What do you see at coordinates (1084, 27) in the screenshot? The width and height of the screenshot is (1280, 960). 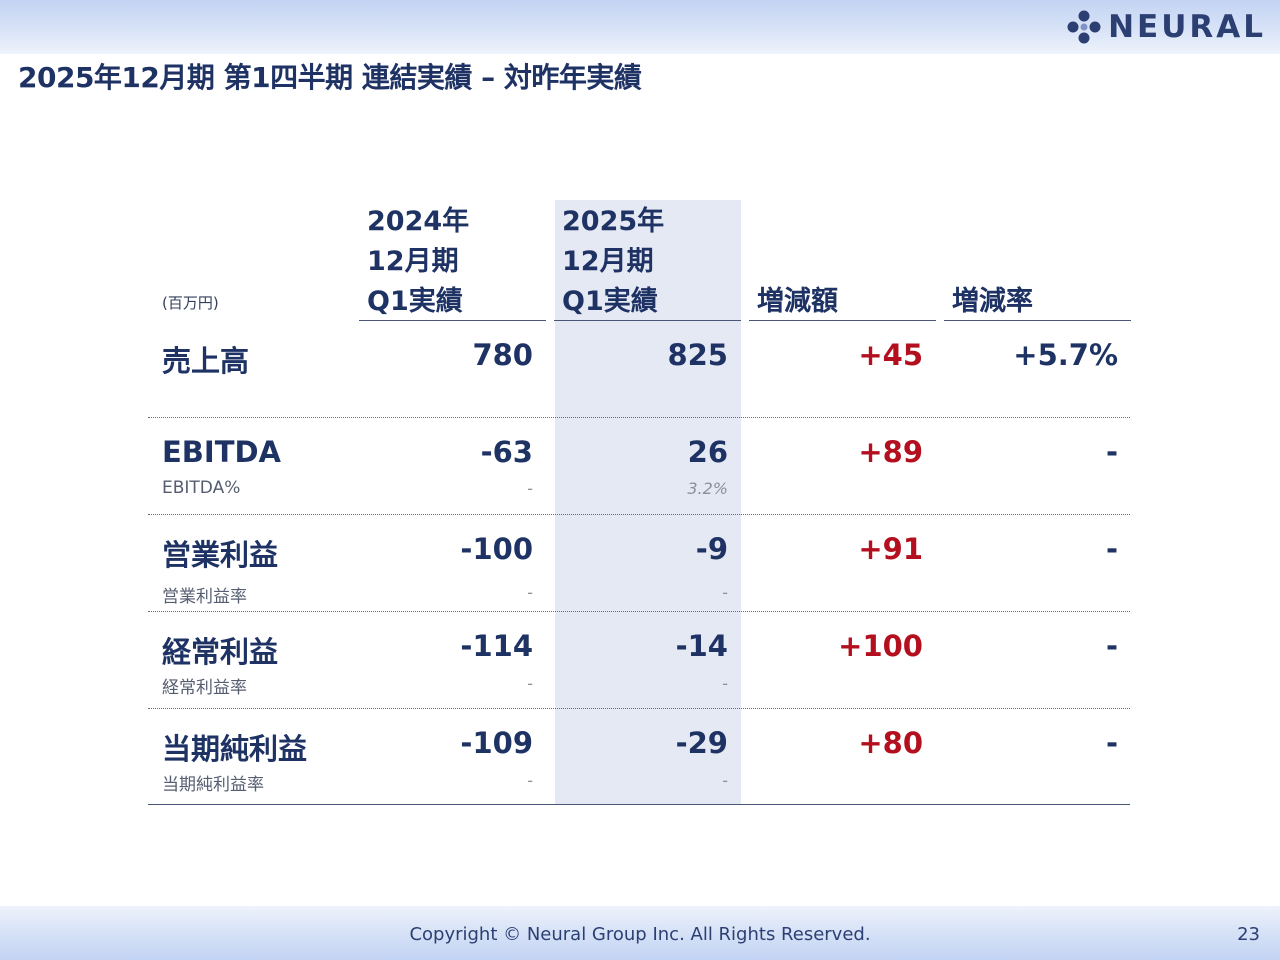 I see `molecule-icon` at bounding box center [1084, 27].